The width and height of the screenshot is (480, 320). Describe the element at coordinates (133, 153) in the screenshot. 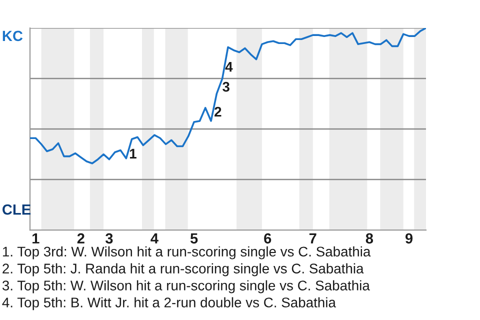

I see `annotation: 1` at that location.